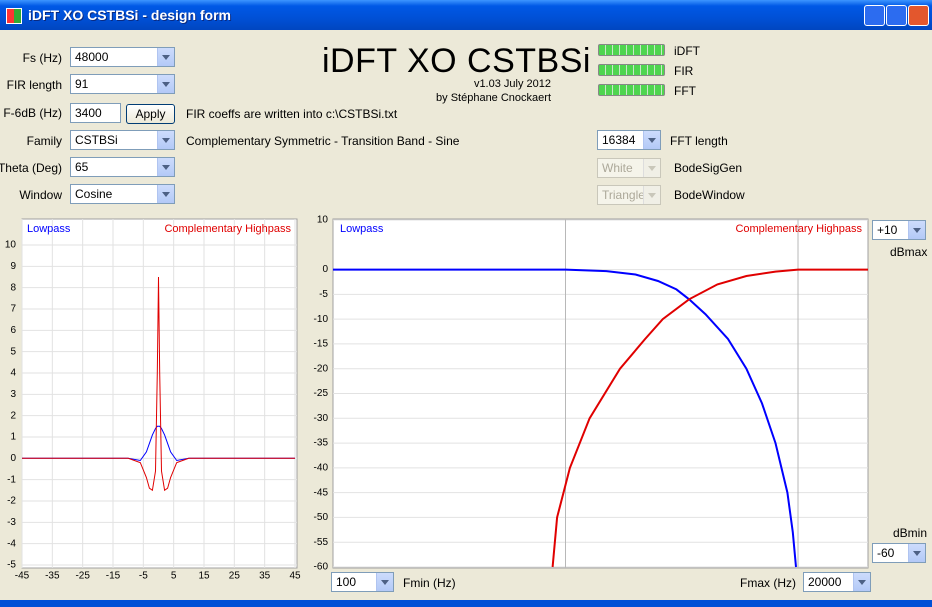 The height and width of the screenshot is (607, 932). Describe the element at coordinates (321, 567) in the screenshot. I see `y-tick-label: -60` at that location.